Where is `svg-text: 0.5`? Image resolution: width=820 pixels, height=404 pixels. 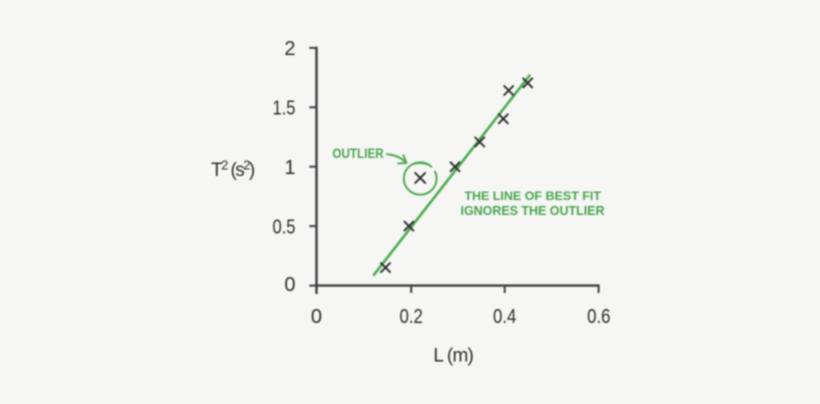
svg-text: 0.5 is located at coordinates (284, 227).